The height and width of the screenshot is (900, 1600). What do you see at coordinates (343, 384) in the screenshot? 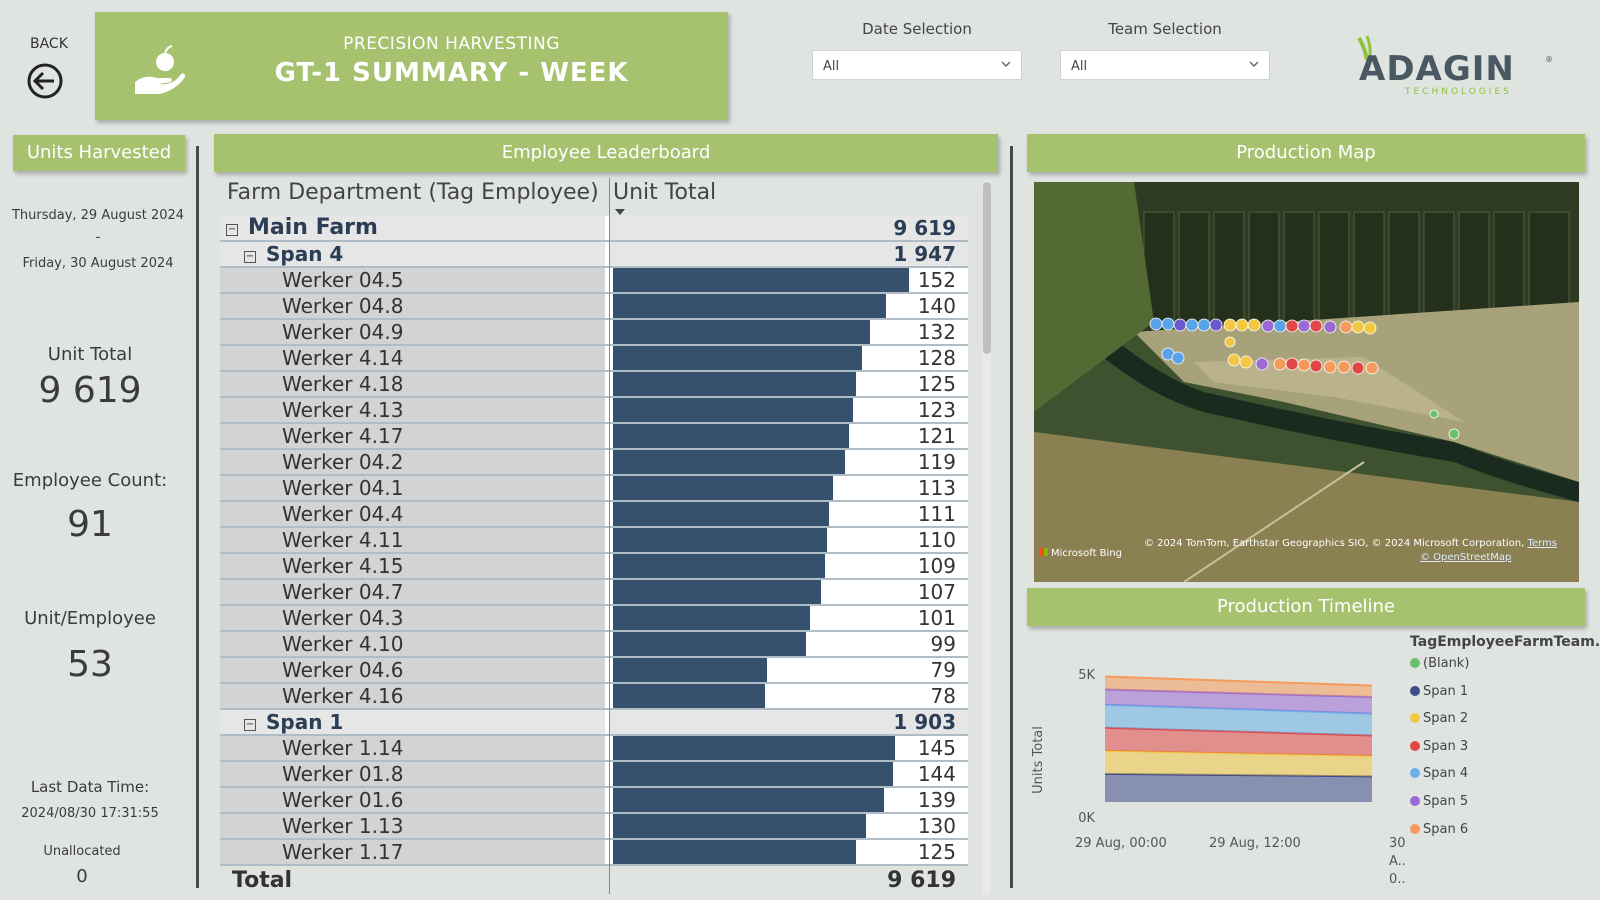
I see `row-label: Werker 4.18` at bounding box center [343, 384].